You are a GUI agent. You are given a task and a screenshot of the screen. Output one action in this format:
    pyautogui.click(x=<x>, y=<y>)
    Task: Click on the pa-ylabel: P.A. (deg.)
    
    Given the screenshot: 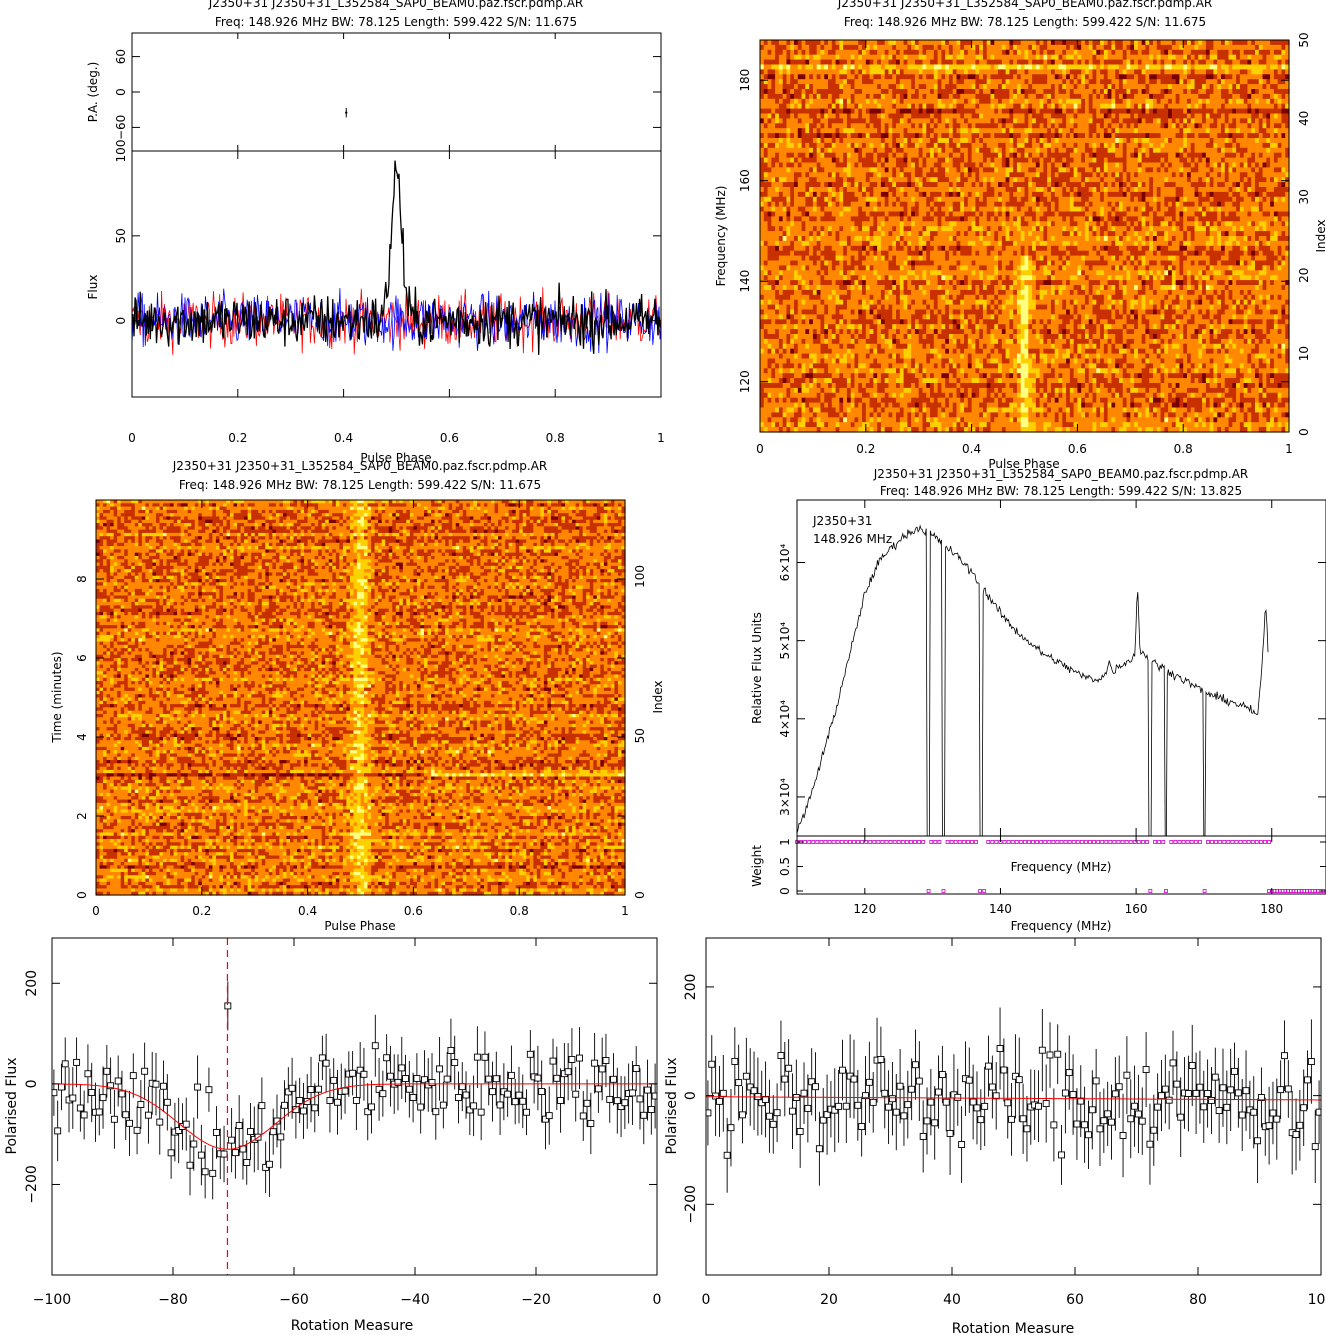 What is the action you would take?
    pyautogui.click(x=93, y=92)
    